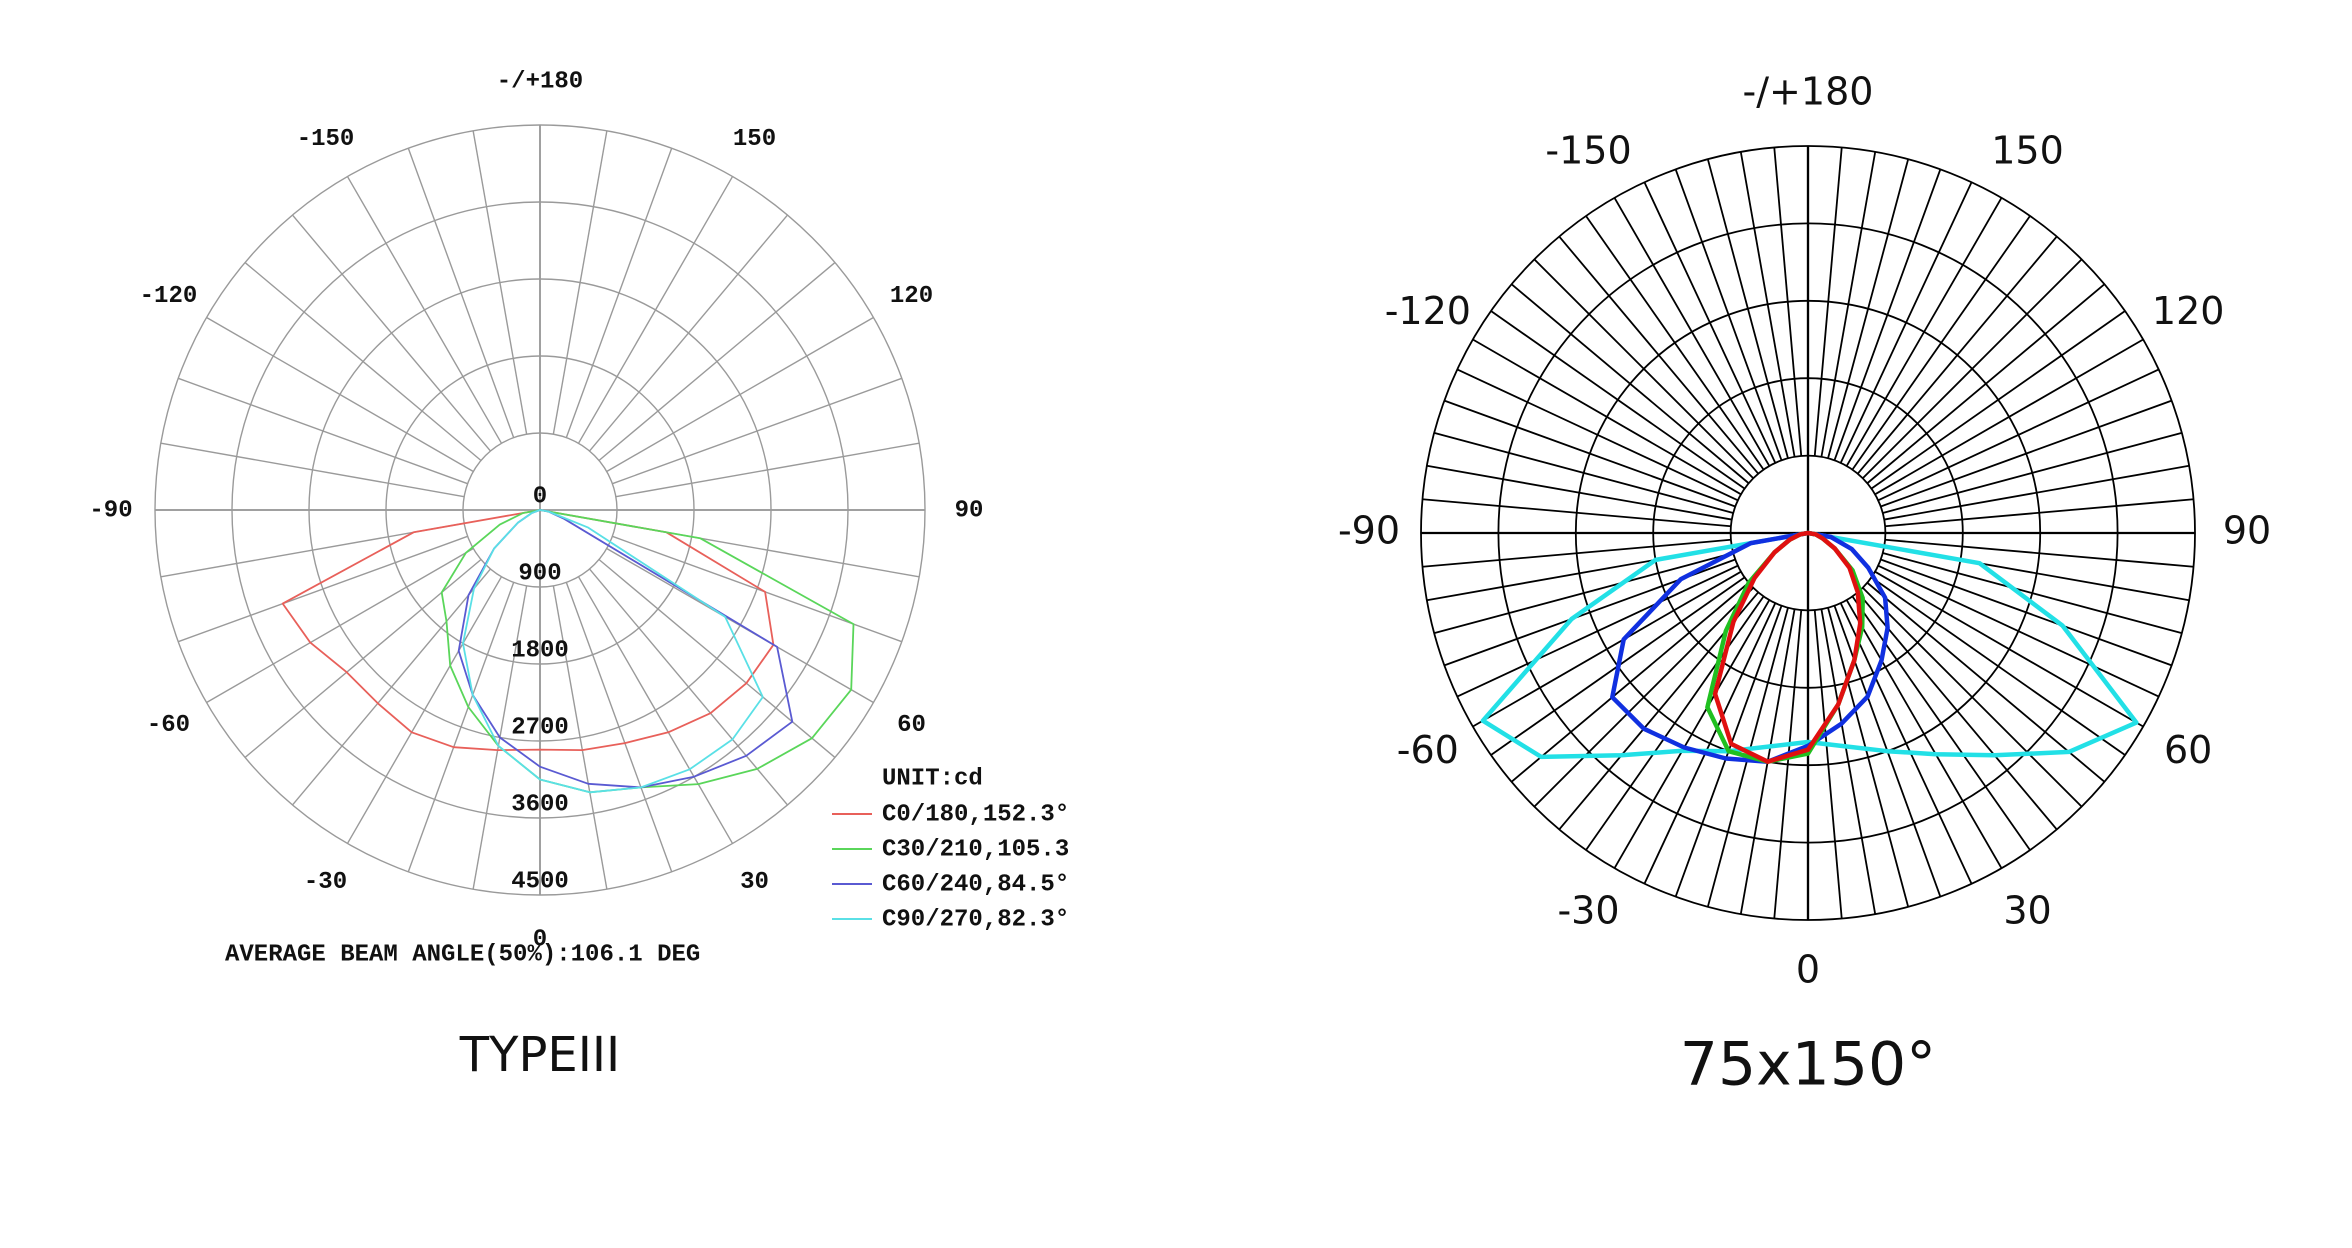  I want to click on legend-label: C0/180,152.3°, so click(975, 814).